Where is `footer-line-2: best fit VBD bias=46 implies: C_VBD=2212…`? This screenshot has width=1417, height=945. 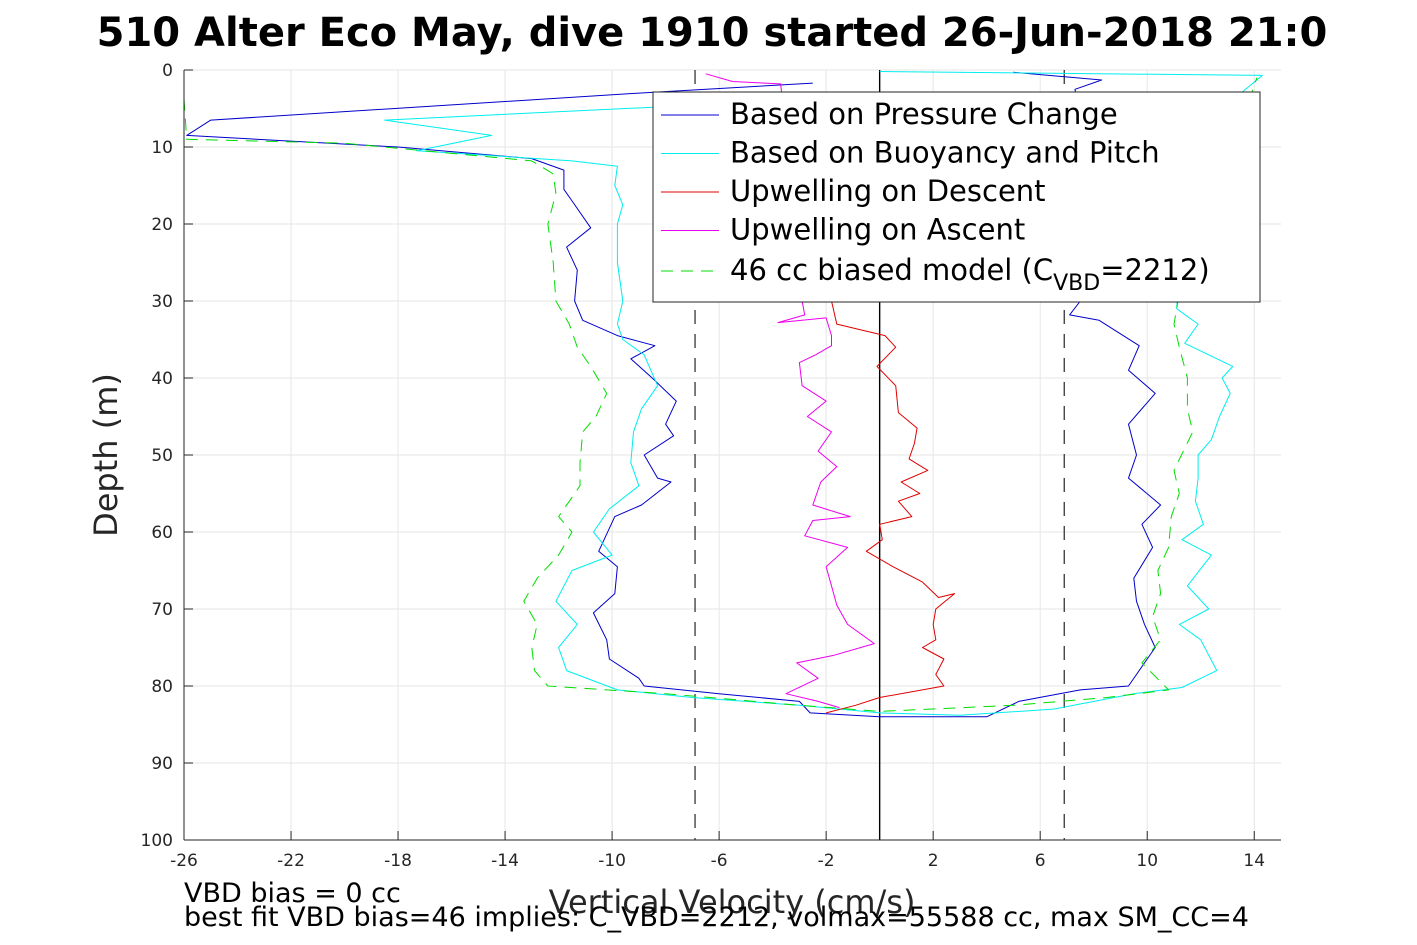
footer-line-2: best fit VBD bias=46 implies: C_VBD=2212… is located at coordinates (716, 917).